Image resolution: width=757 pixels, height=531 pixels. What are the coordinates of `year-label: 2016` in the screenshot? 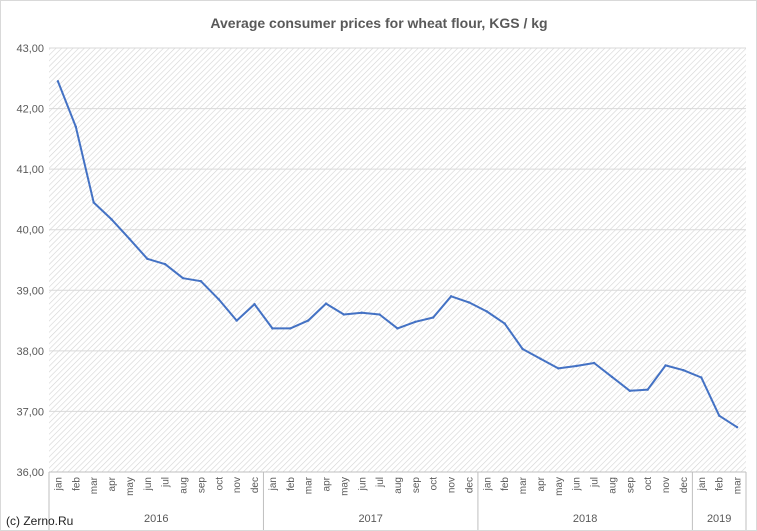 It's located at (156, 519).